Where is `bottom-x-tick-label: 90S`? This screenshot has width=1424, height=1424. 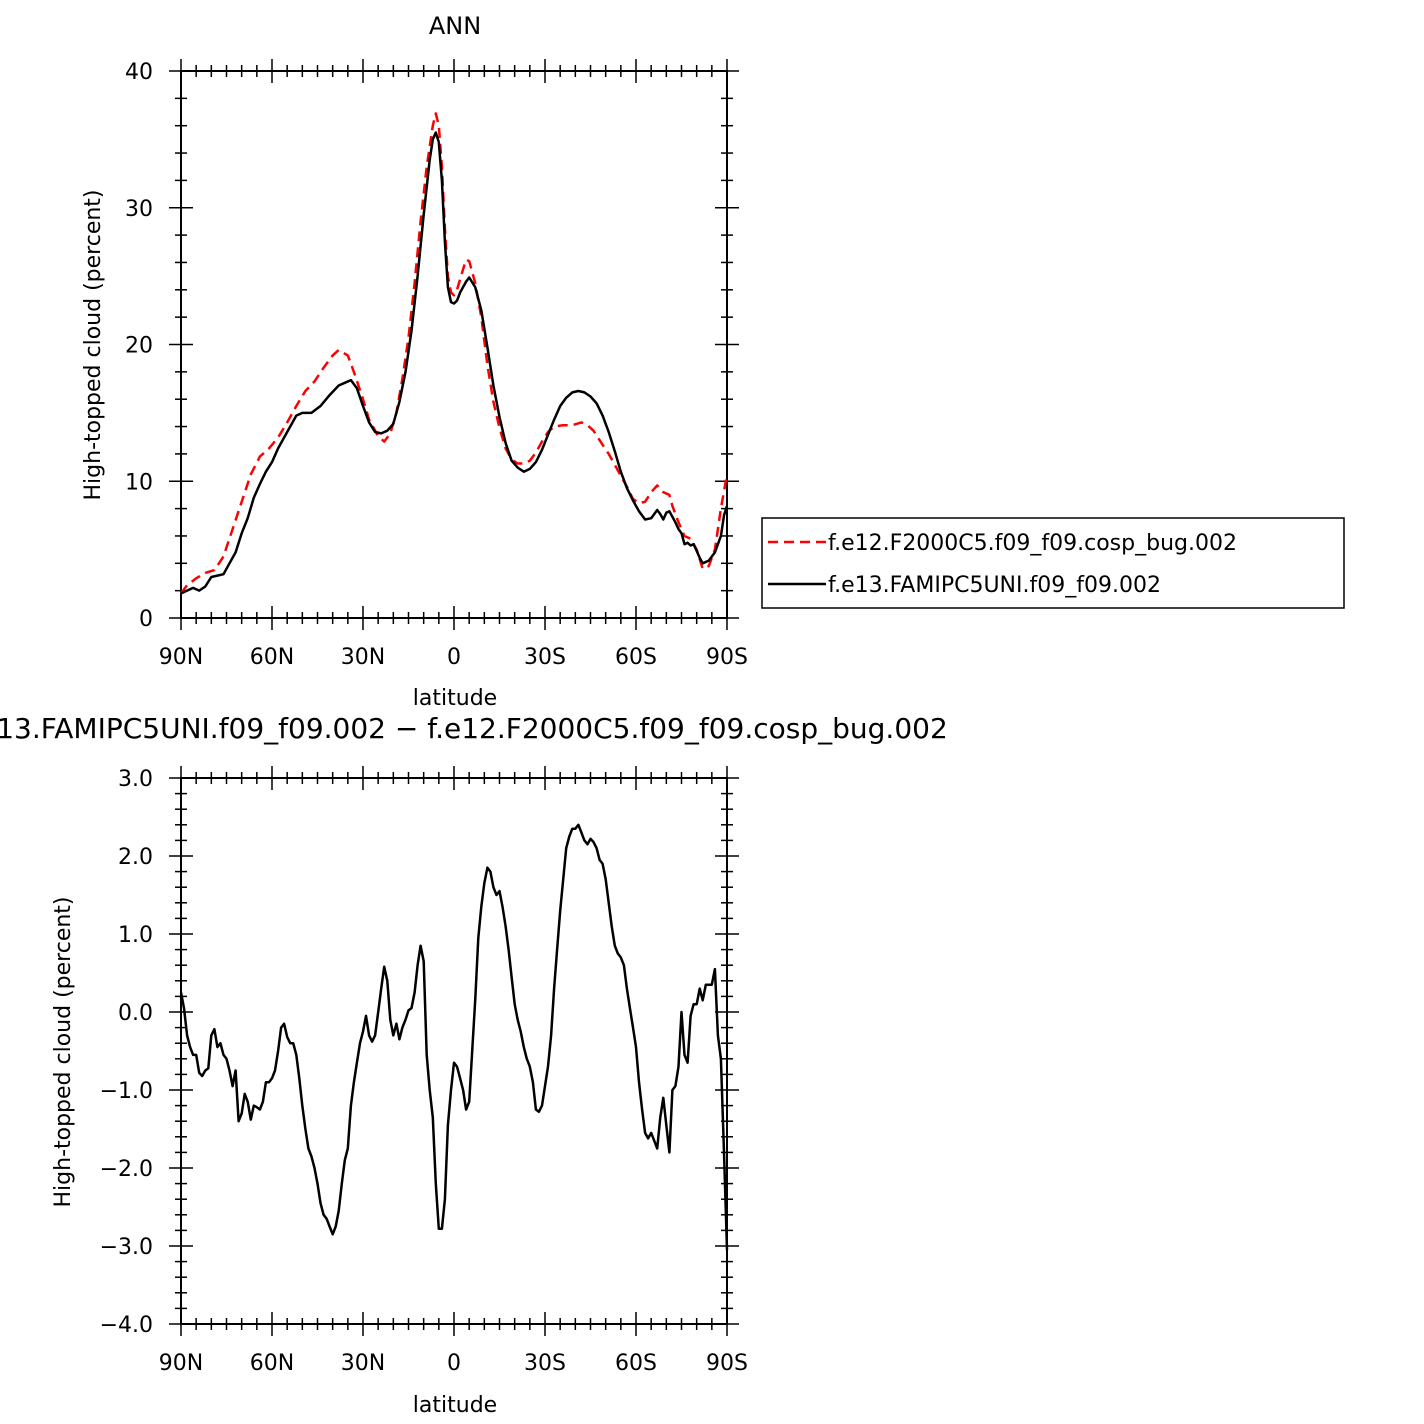
bottom-x-tick-label: 90S is located at coordinates (727, 1363).